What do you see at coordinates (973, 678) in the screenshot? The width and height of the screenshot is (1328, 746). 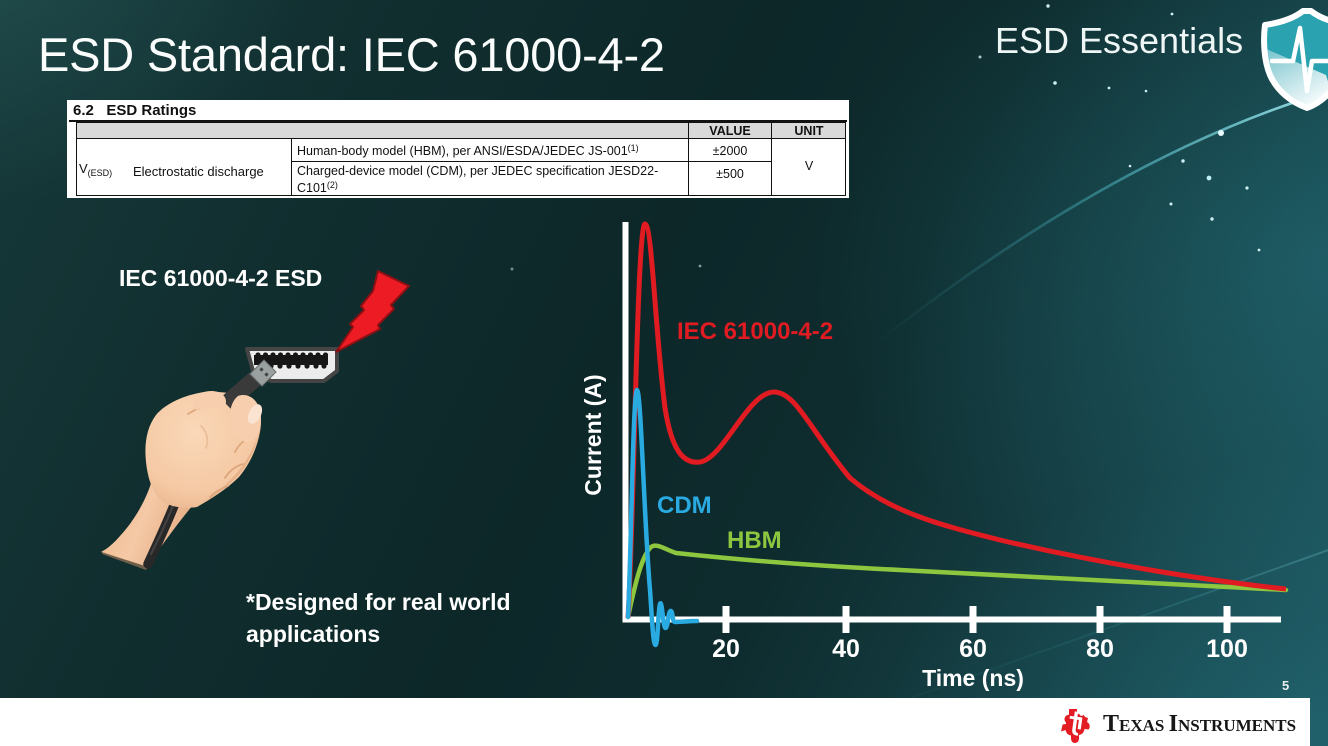 I see `svg-text: Time (ns)` at bounding box center [973, 678].